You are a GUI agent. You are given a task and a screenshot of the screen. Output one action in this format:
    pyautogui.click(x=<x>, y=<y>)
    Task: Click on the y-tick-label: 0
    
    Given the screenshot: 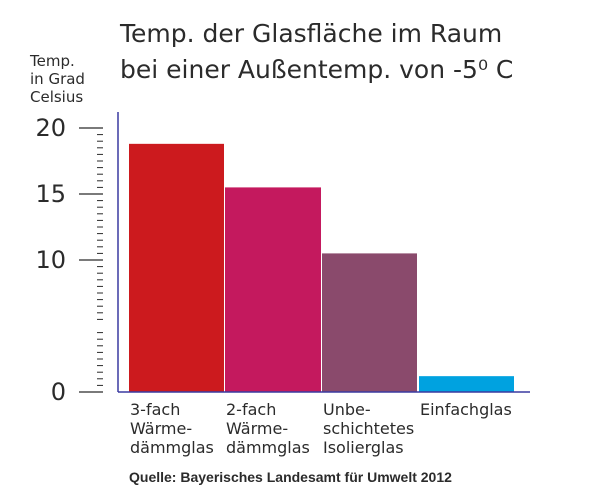 What is the action you would take?
    pyautogui.click(x=58, y=392)
    